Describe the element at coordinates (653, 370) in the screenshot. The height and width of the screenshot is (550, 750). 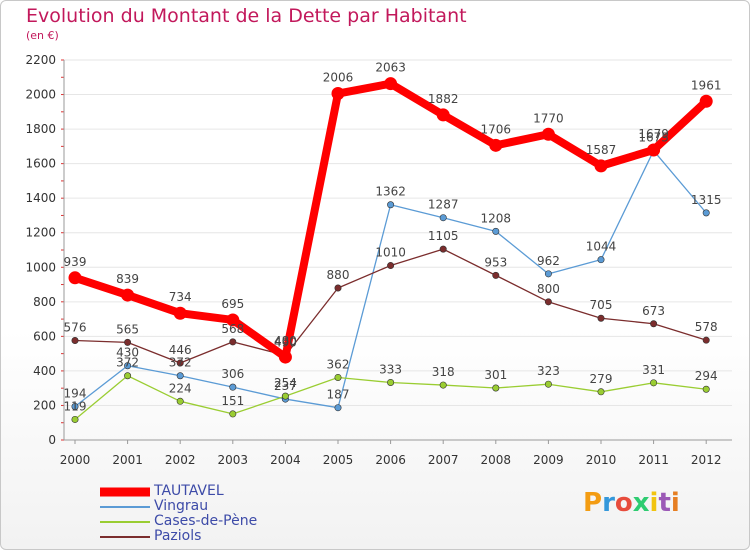
I see `data-label: 331` at that location.